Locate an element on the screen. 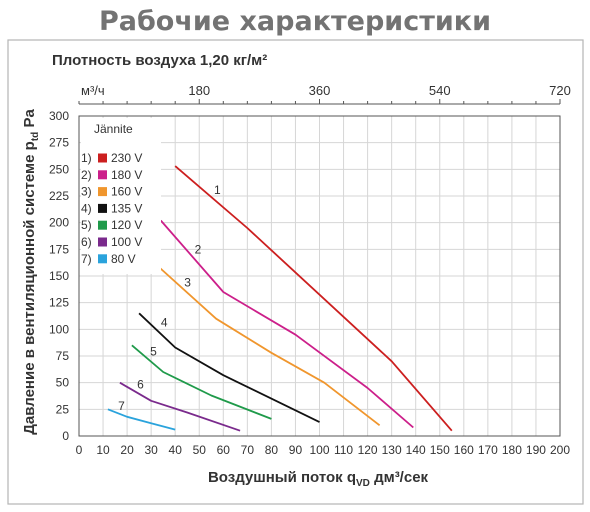 This screenshot has width=590, height=512. x-tick-label: 30 is located at coordinates (151, 450).